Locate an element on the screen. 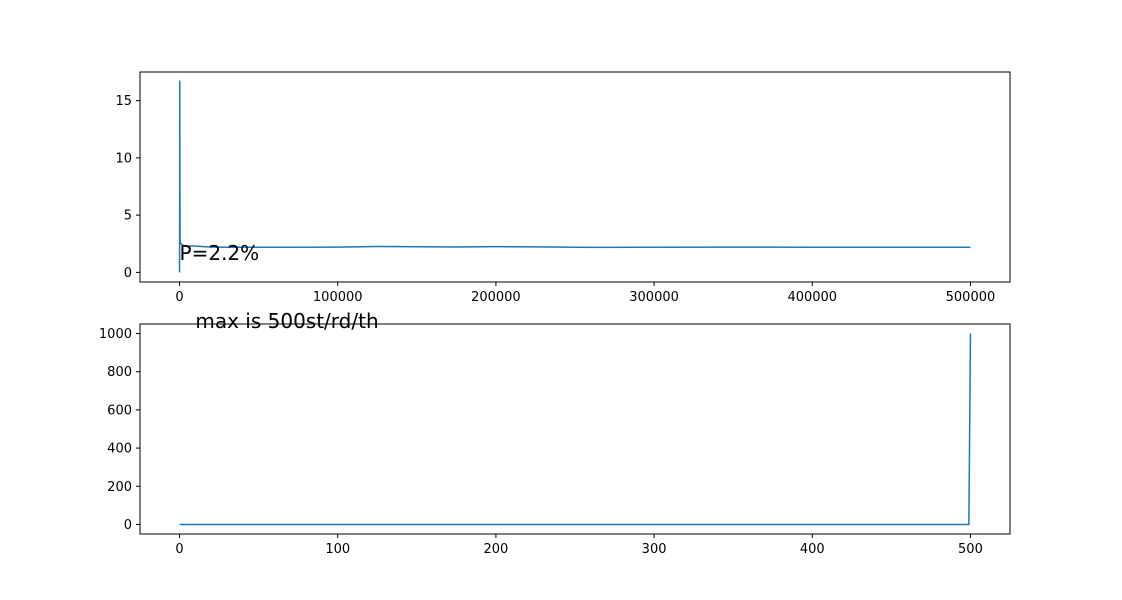  y-tick-label: 600 is located at coordinates (119, 410).